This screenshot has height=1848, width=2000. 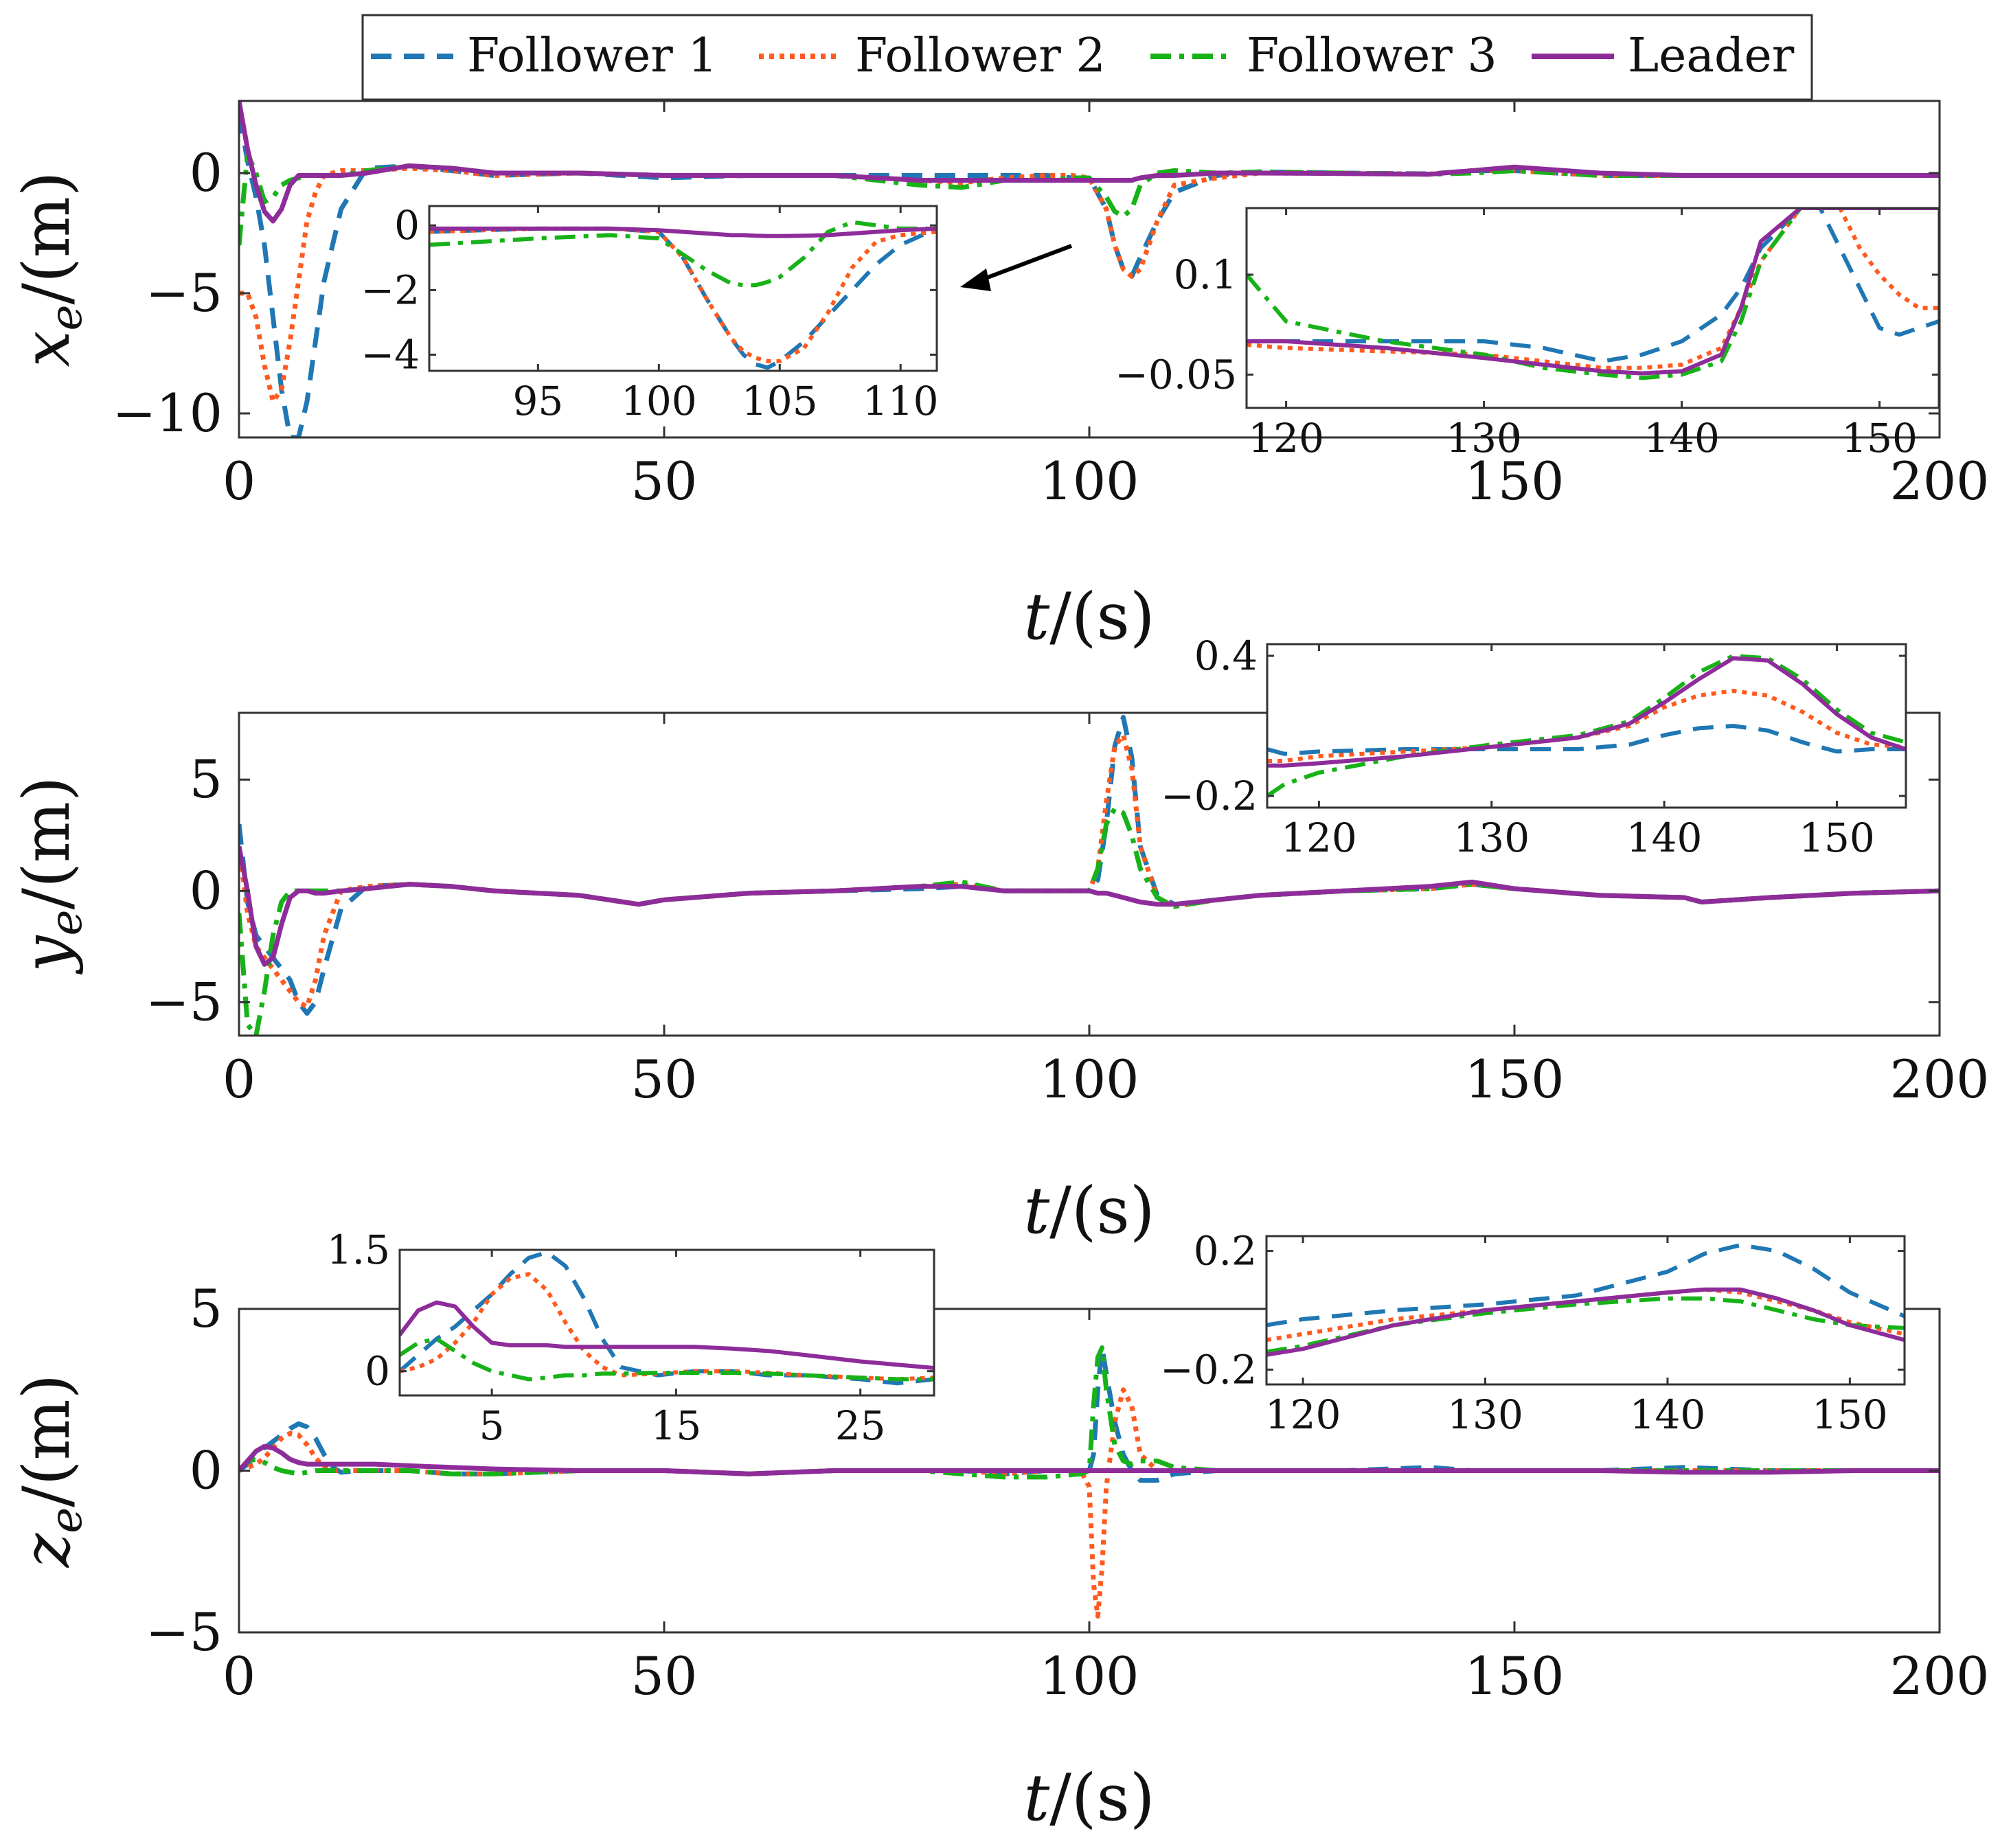 I want to click on panel-x-inset-1-xtick-label: 100, so click(x=659, y=401).